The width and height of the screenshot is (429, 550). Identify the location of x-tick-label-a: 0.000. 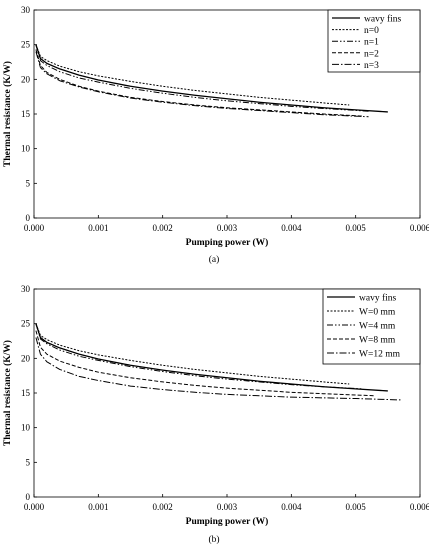
(34, 228).